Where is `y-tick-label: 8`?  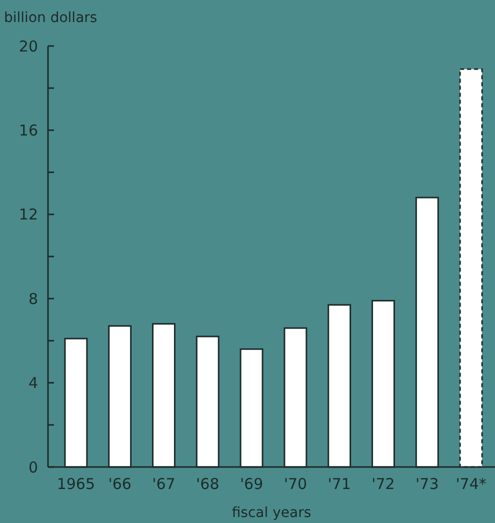 y-tick-label: 8 is located at coordinates (33, 299).